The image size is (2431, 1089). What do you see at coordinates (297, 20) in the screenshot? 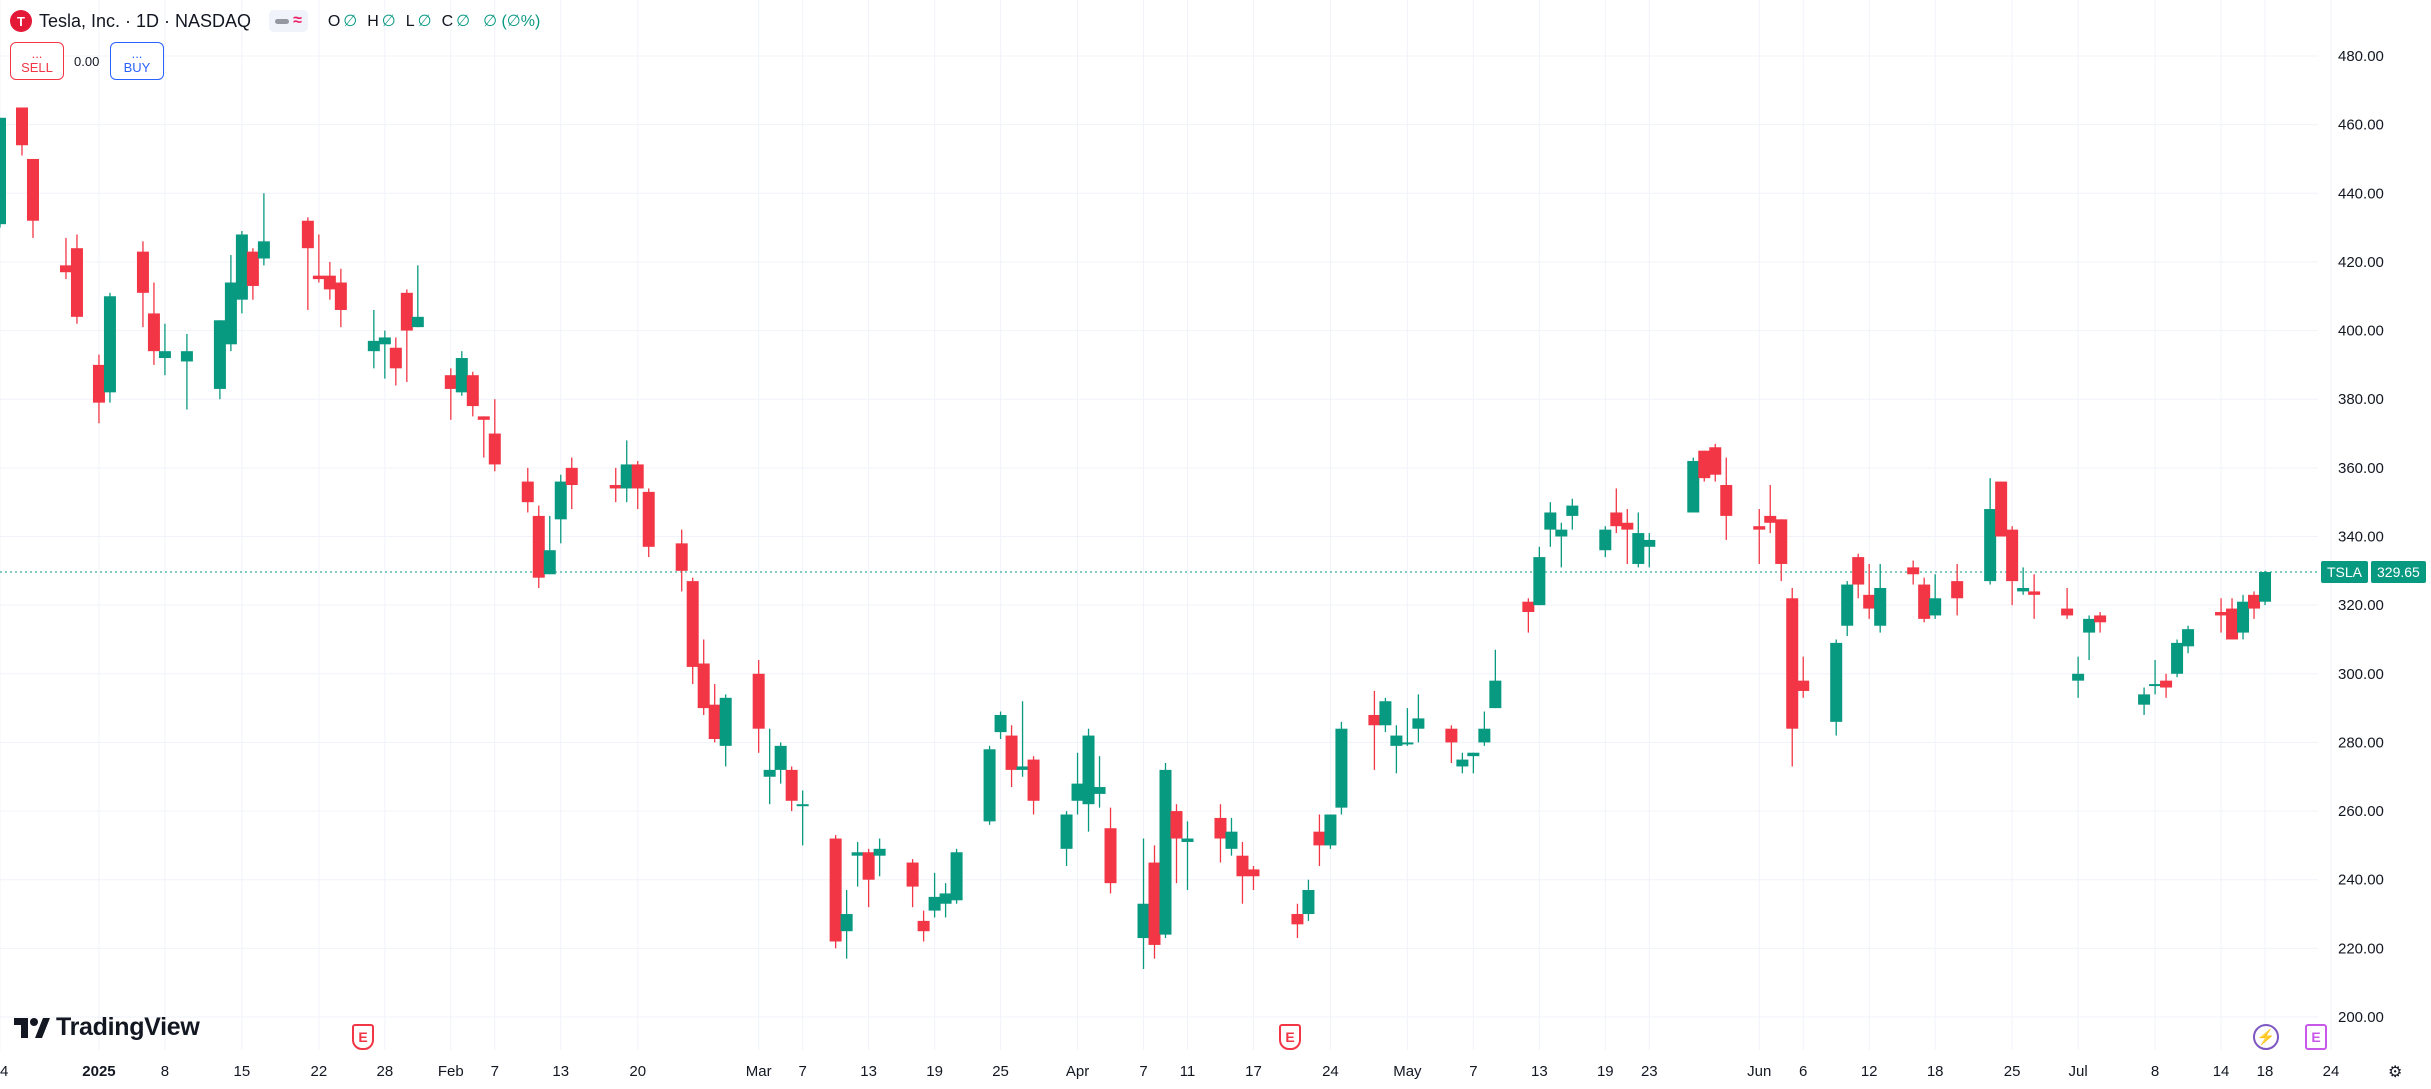
I see `wave-icon: ≈` at bounding box center [297, 20].